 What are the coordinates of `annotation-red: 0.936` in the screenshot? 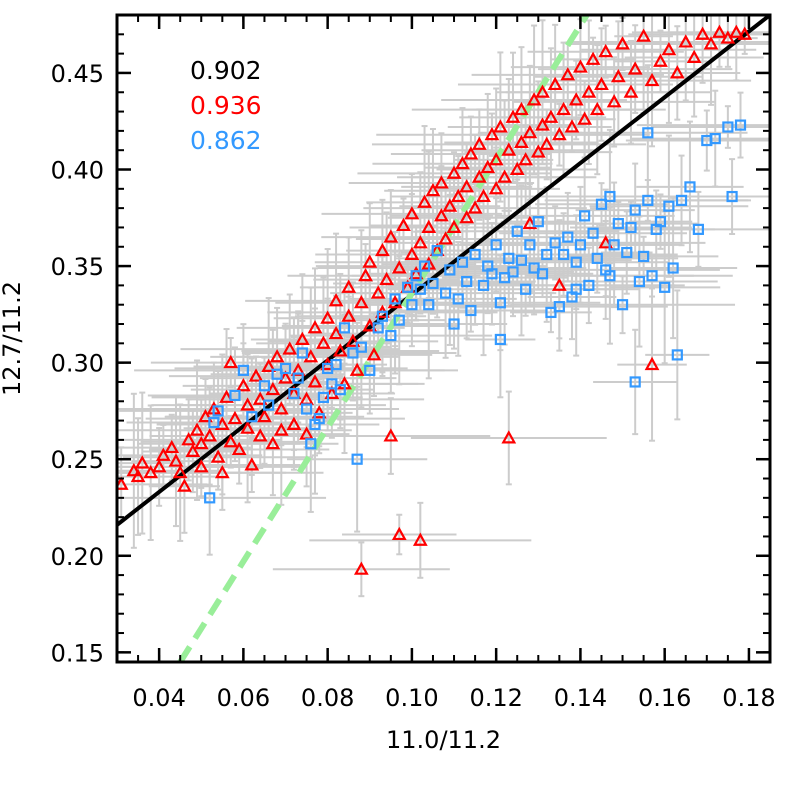 It's located at (226, 105).